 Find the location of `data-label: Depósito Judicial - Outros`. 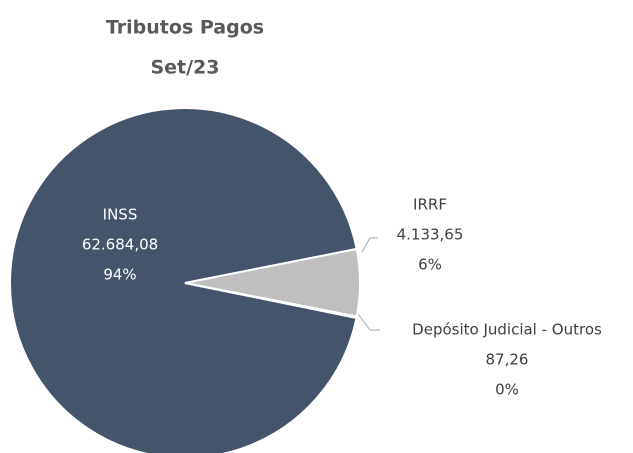

data-label: Depósito Judicial - Outros is located at coordinates (507, 330).